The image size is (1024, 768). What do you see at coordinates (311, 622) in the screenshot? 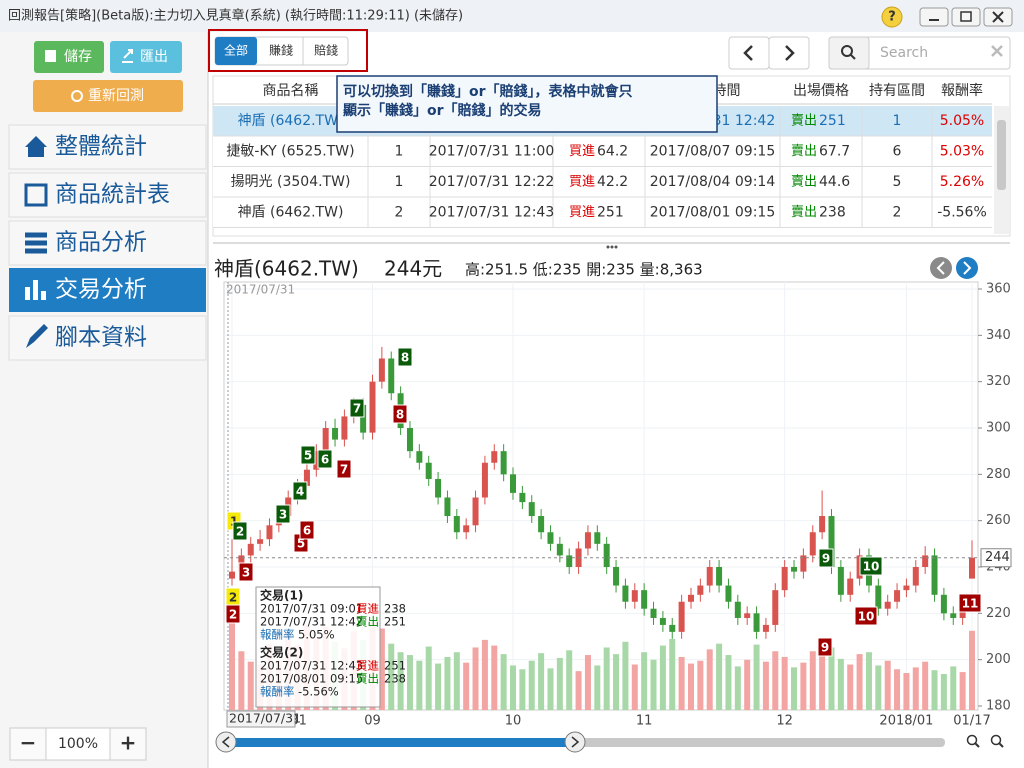
I see `popup-time: 2017/07/31 12:42` at bounding box center [311, 622].